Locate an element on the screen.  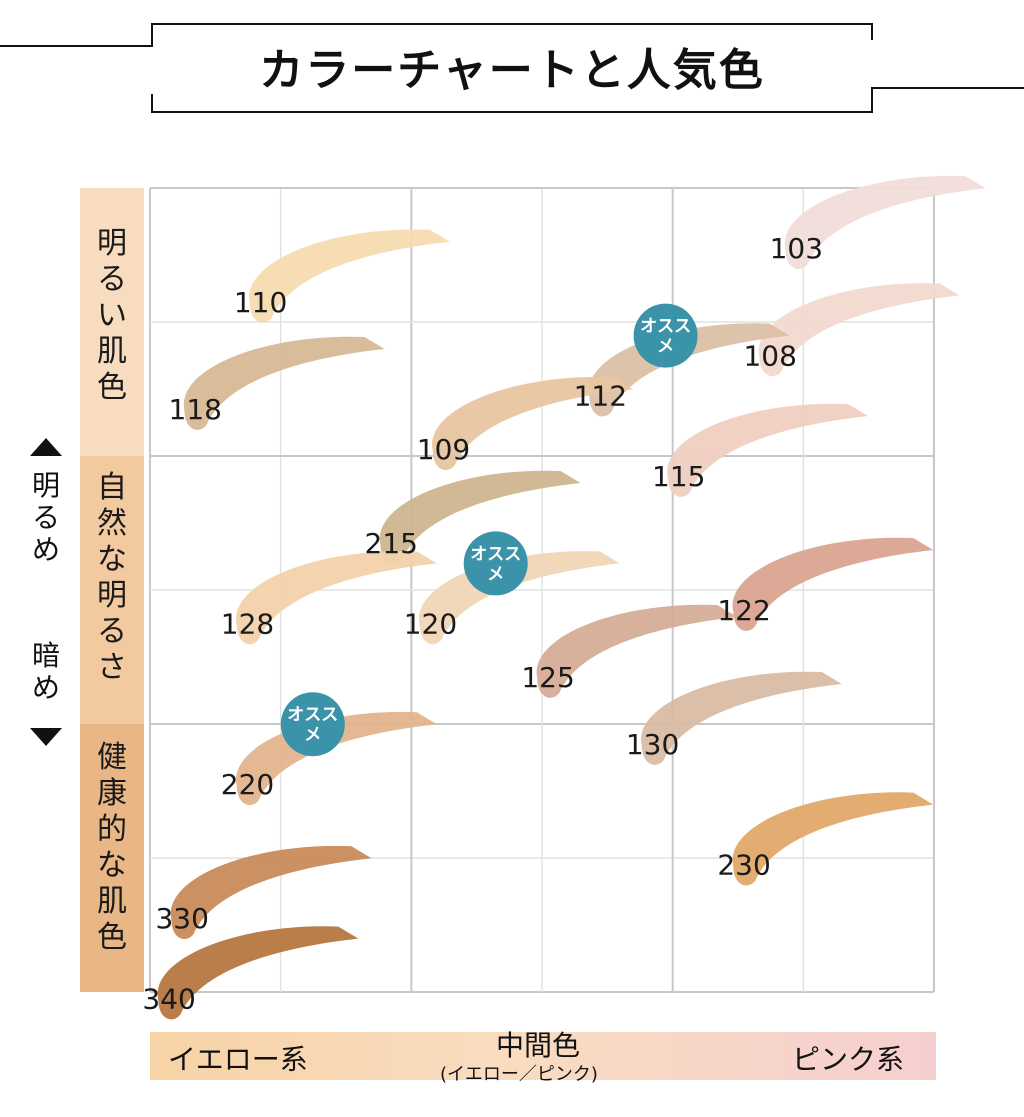
swatch-label-120: 120 is located at coordinates (430, 623).